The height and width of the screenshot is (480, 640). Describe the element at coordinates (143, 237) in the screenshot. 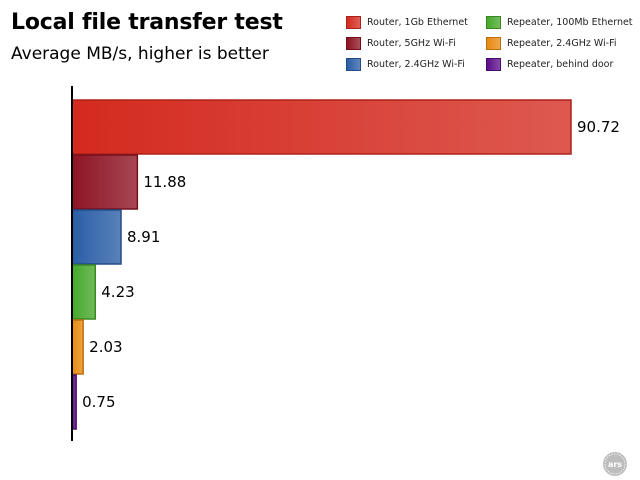

I see `value-label-router-2-4ghz-wi-fi: 8.91` at that location.